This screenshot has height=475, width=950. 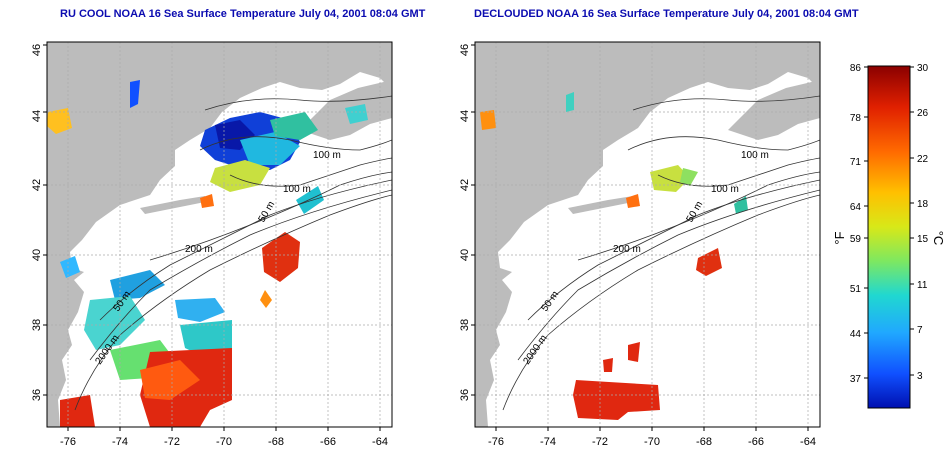 What do you see at coordinates (923, 204) in the screenshot?
I see `colorbar-c-tick-18: 18` at bounding box center [923, 204].